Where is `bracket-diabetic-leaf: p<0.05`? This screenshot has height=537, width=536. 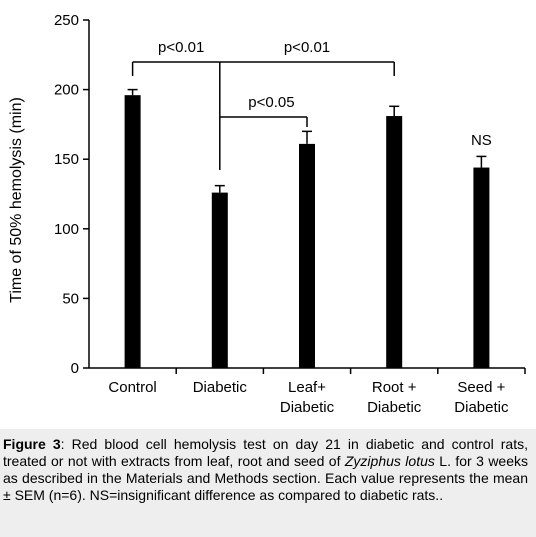
bracket-diabetic-leaf: p<0.05 is located at coordinates (263, 110).